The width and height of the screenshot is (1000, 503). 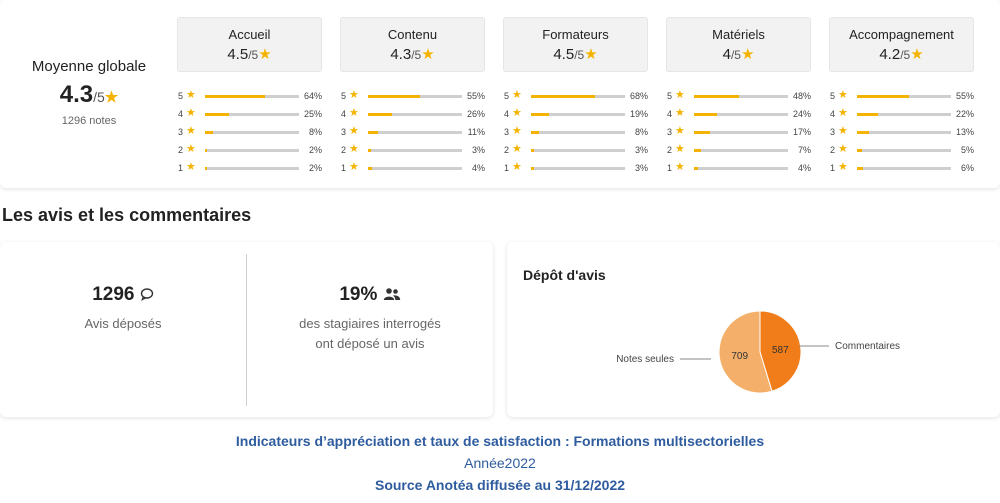 What do you see at coordinates (564, 275) in the screenshot?
I see `depot-title: Dépôt d'avis` at bounding box center [564, 275].